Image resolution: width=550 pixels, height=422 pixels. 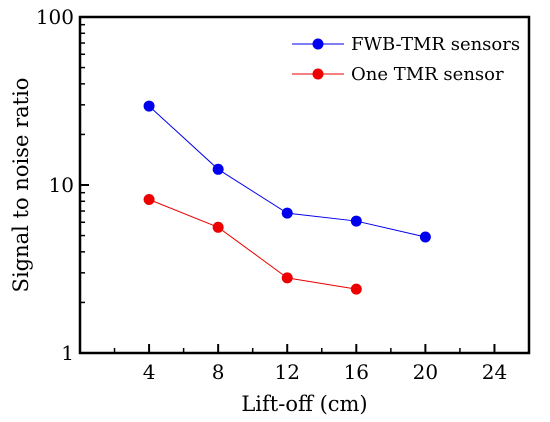 What do you see at coordinates (310, 364) in the screenshot?
I see `x-axis-ticks: 4 8 12 16 20 24` at bounding box center [310, 364].